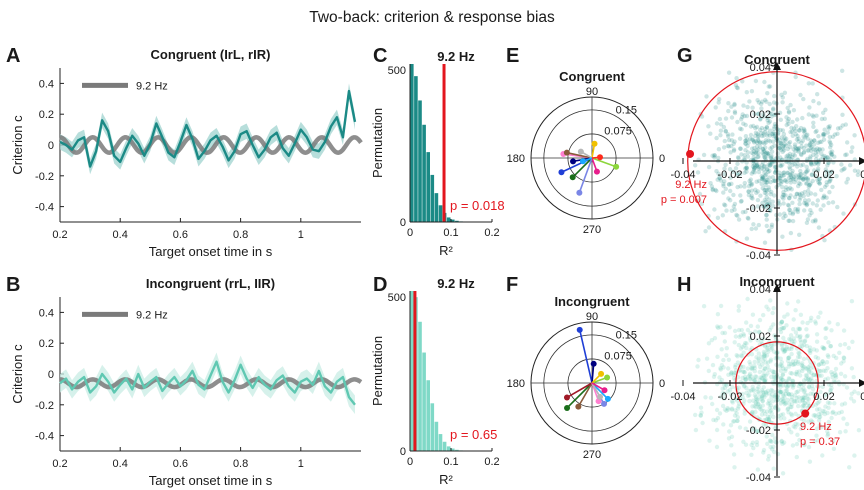 This screenshot has width=864, height=490. Describe the element at coordinates (691, 185) in the screenshot. I see `annotation-frequency: 9.2 Hz` at that location.